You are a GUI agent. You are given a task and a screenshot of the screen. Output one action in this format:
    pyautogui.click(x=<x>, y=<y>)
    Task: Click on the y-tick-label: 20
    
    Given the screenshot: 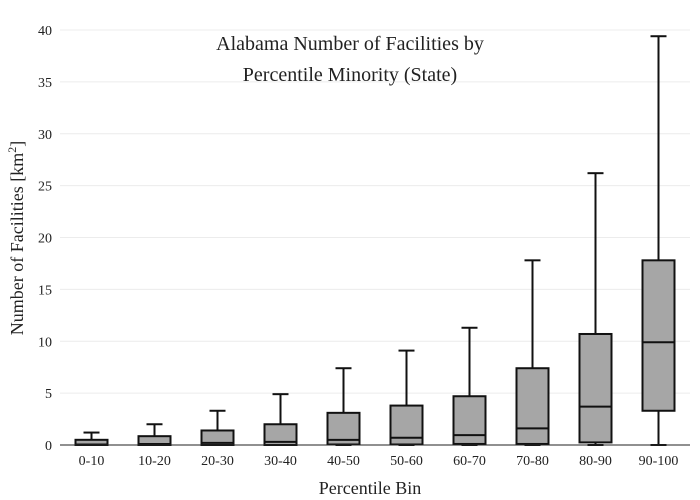 What is the action you would take?
    pyautogui.click(x=45, y=239)
    